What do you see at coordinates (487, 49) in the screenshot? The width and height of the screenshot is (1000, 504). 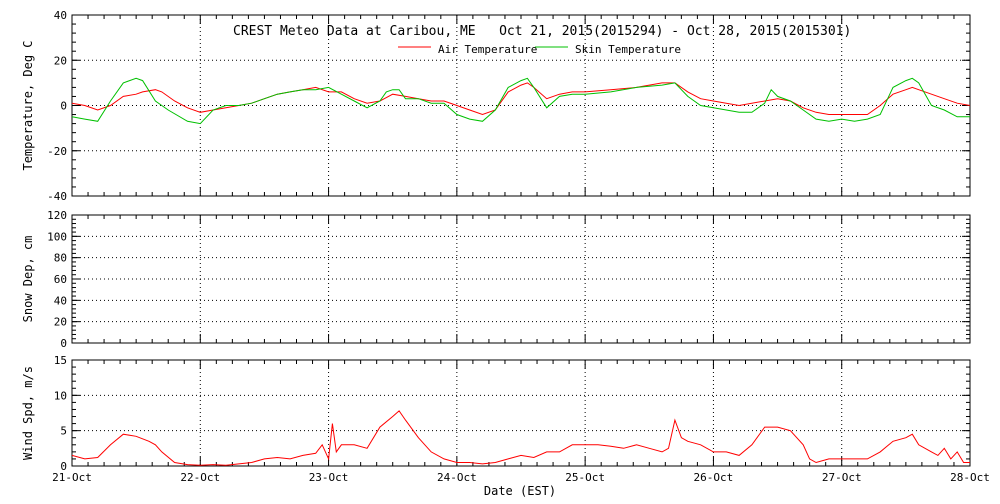 I see `legend-label: Air Temperature` at bounding box center [487, 49].